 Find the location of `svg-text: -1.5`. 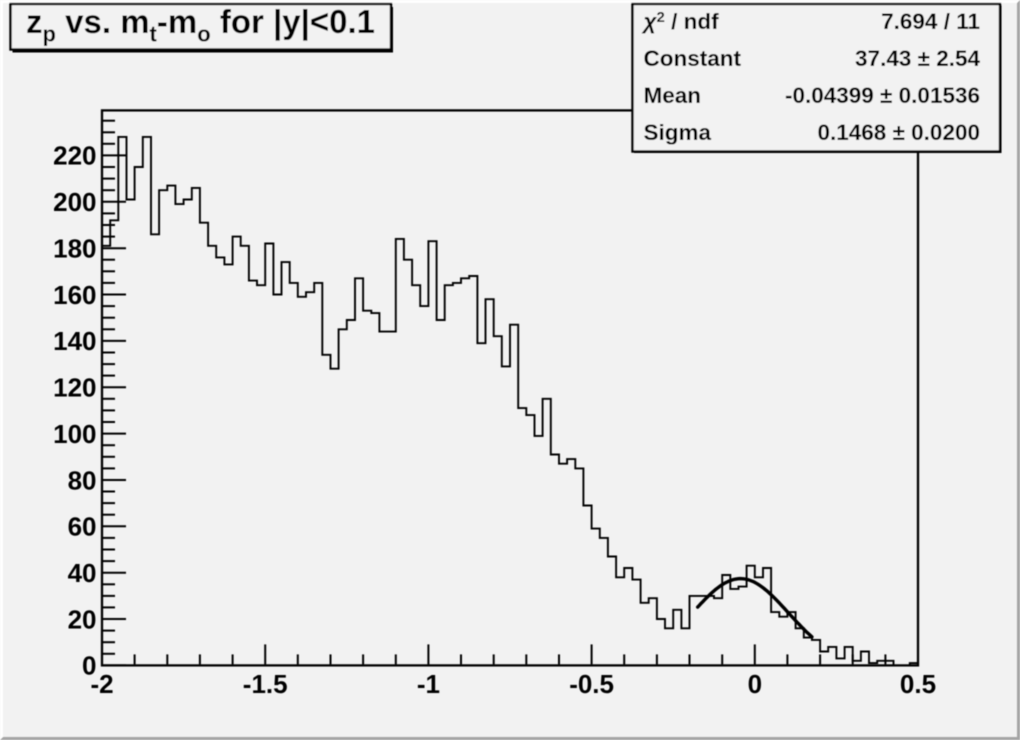

svg-text: -1.5 is located at coordinates (265, 684).